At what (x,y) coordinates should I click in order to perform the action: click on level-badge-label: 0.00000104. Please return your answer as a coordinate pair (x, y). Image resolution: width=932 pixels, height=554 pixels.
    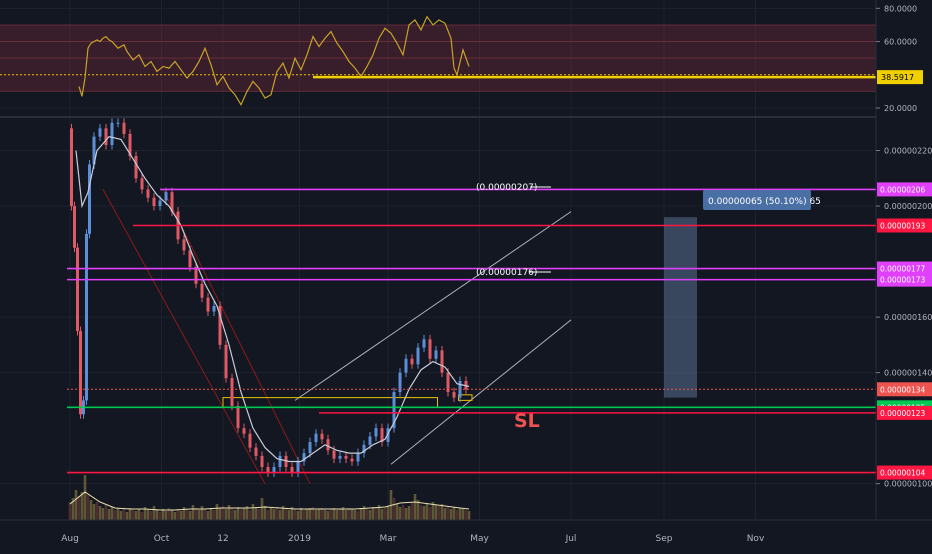
    Looking at the image, I should click on (903, 473).